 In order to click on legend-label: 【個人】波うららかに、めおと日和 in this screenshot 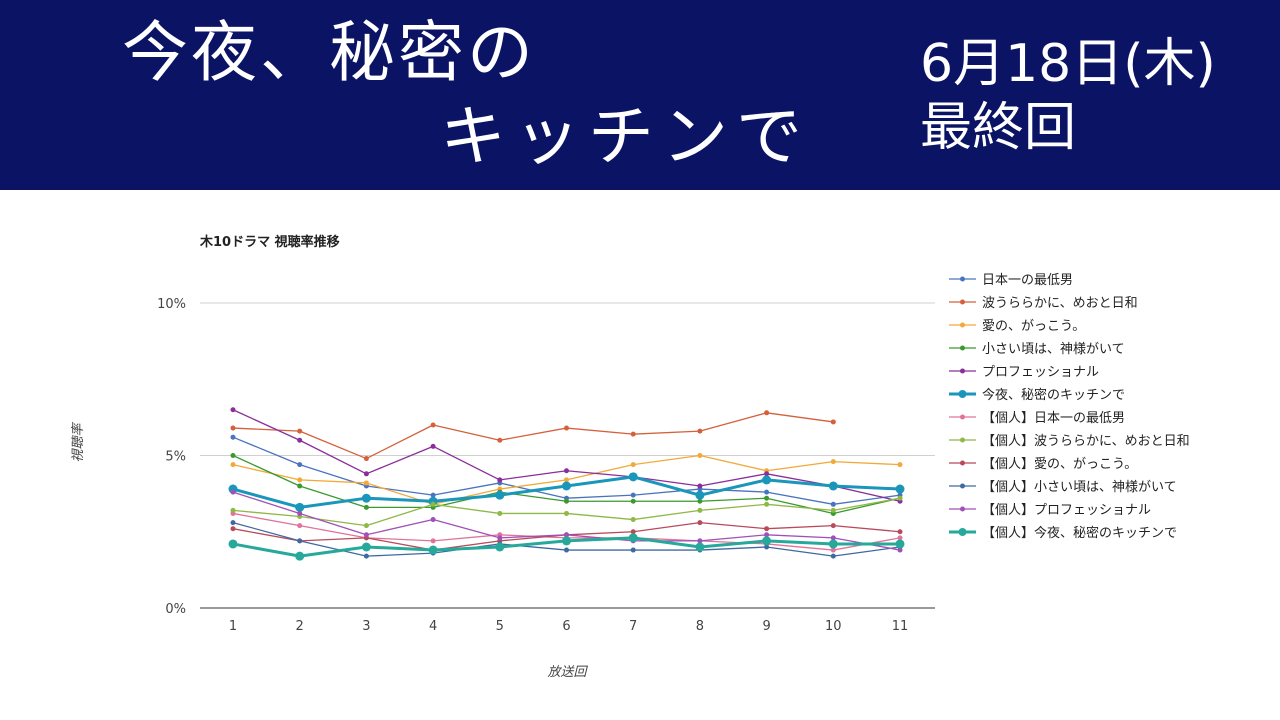, I will do `click(1086, 441)`.